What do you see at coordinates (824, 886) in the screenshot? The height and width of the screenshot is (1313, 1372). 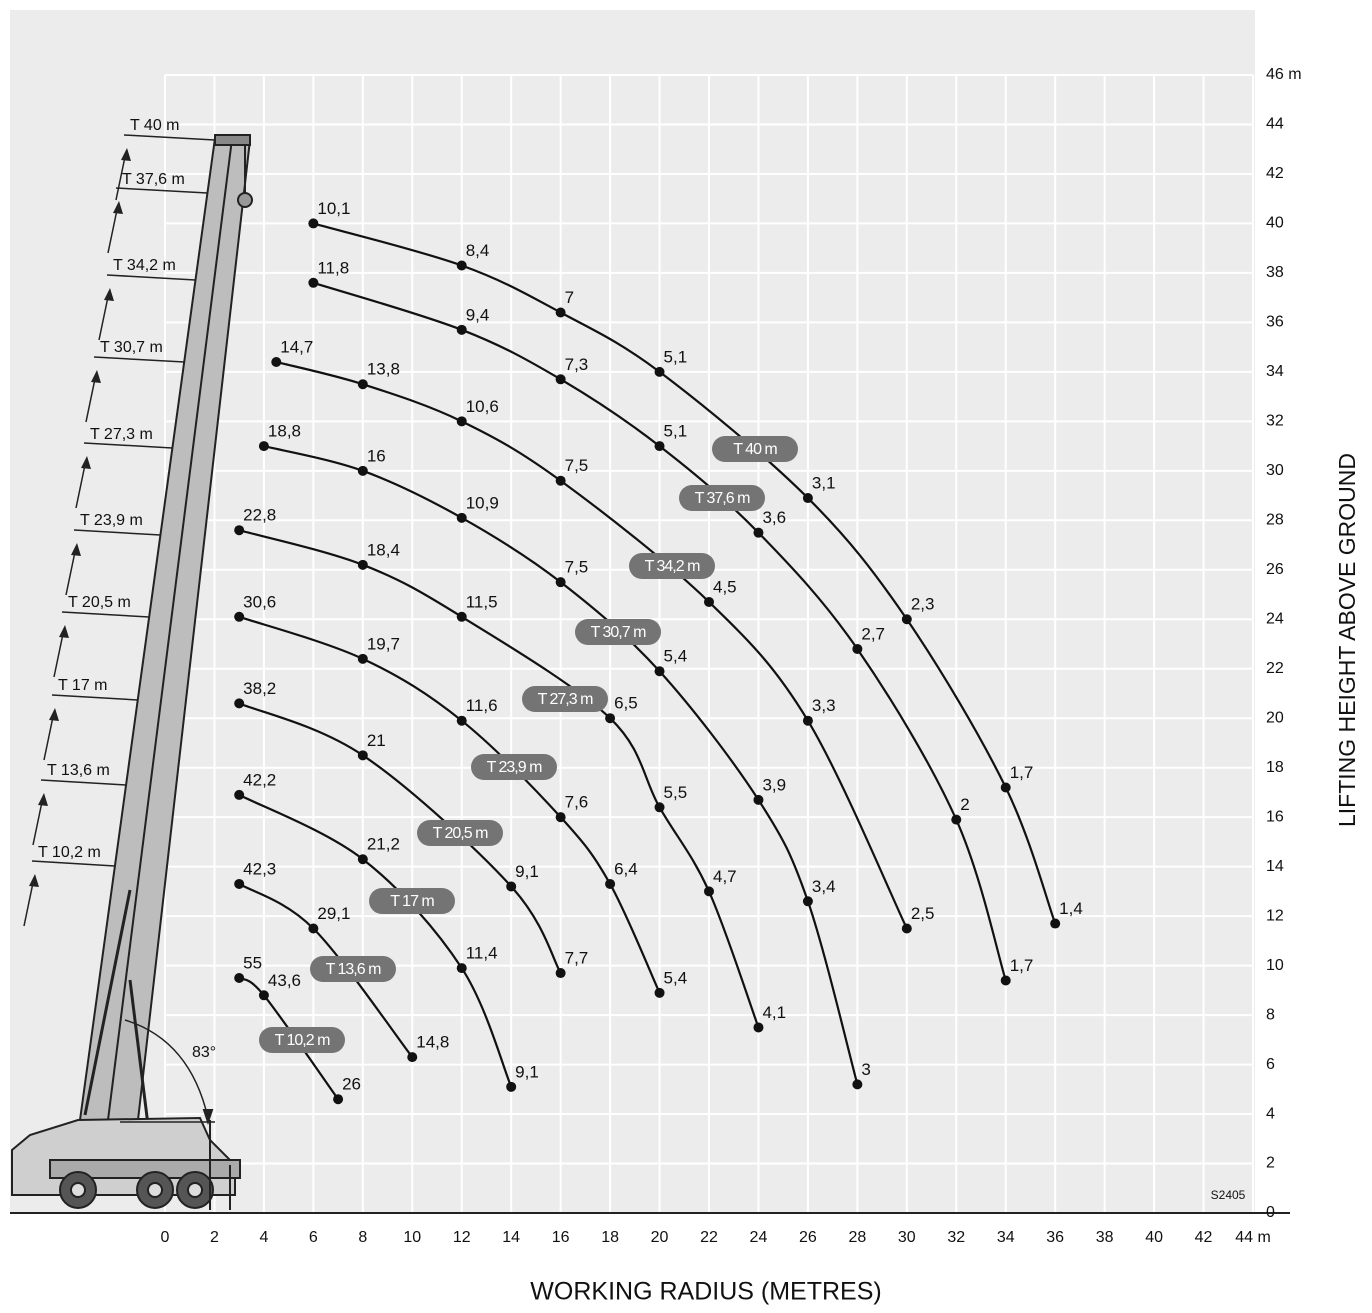 I see `load-label: 3,4` at bounding box center [824, 886].